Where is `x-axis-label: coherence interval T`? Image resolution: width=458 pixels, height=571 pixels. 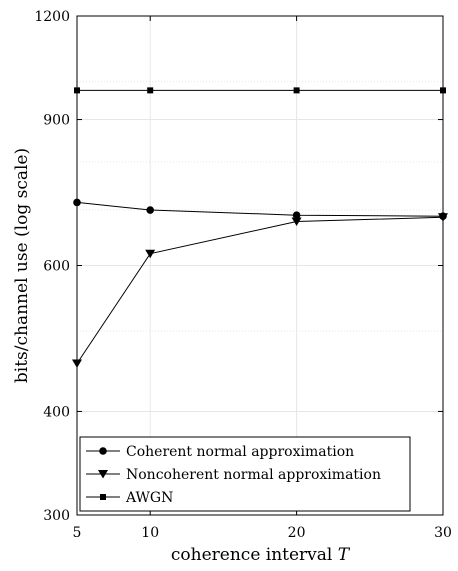
x-axis-label: coherence interval T is located at coordinates (261, 555).